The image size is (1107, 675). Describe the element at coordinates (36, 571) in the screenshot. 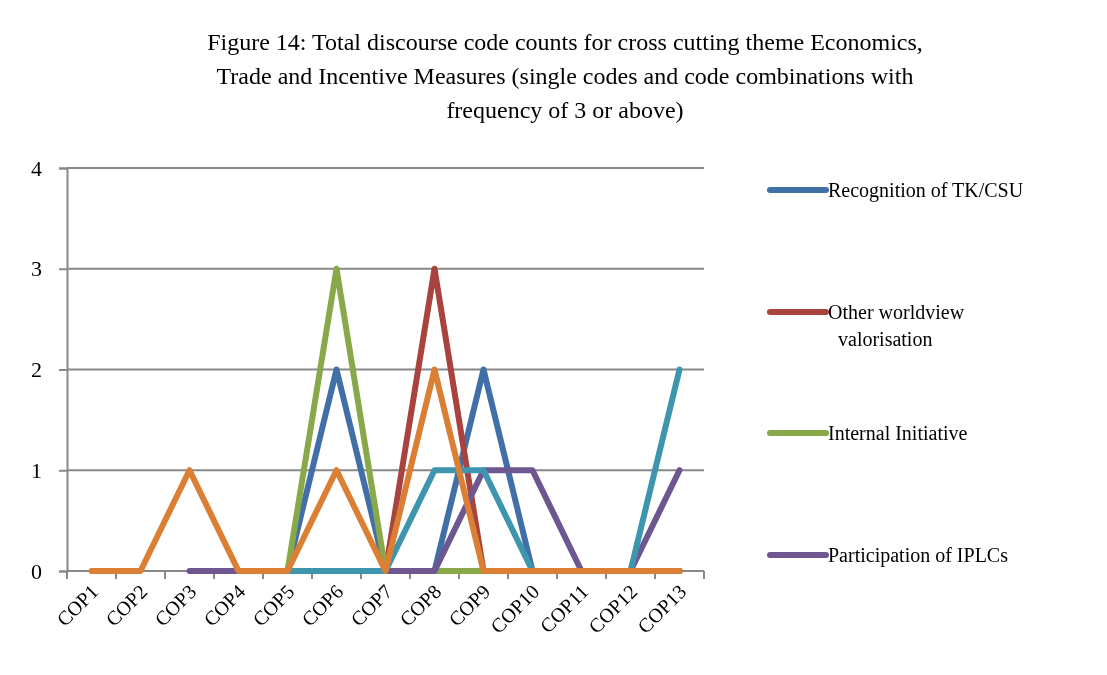

I see `y-tick-label: 0` at that location.